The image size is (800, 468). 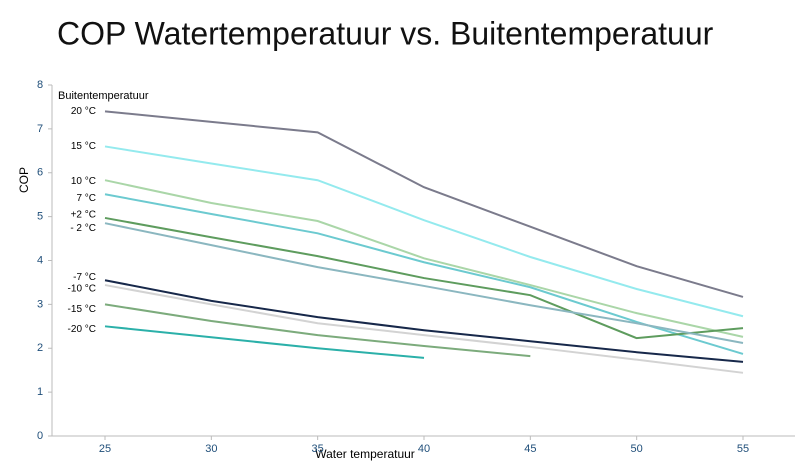 I want to click on legend-label: -10 °C, so click(x=82, y=289).